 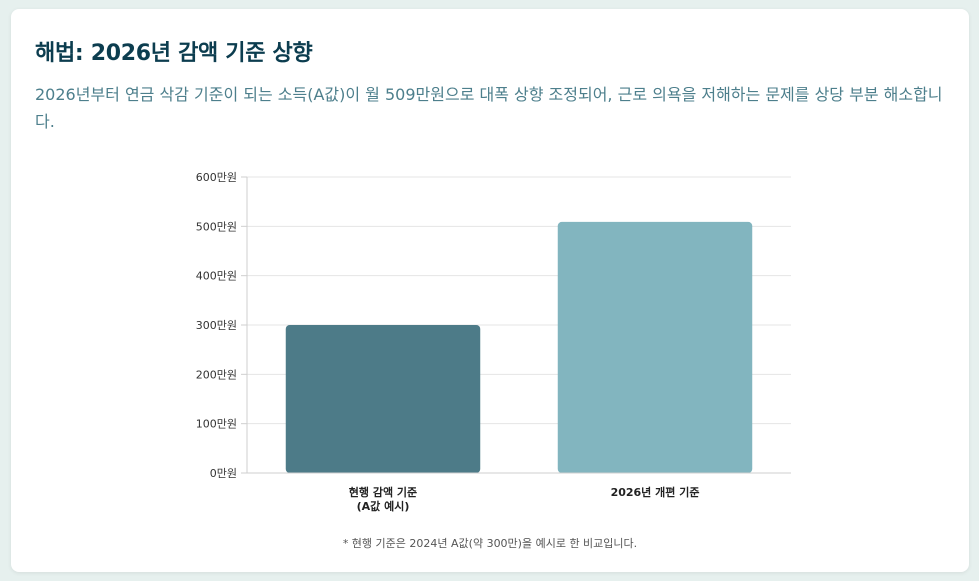 I want to click on chart-footnote: * 현행 기준은 2024년 A값(약 300만)을 예시로 한 비교입니다., so click(x=490, y=543).